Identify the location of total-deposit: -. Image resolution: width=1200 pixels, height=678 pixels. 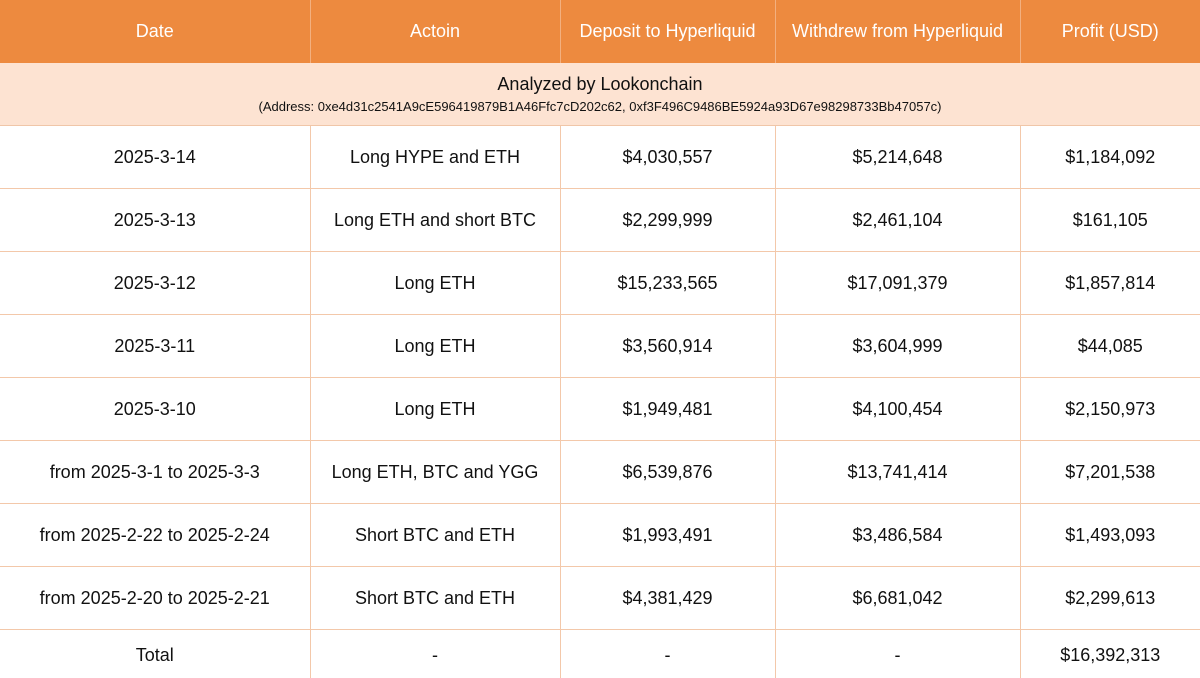
(668, 653).